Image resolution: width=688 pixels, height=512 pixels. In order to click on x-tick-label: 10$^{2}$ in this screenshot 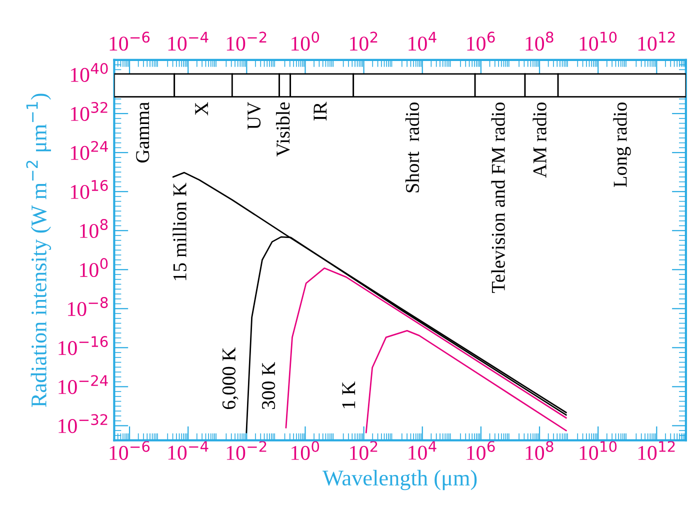, I will do `click(364, 450)`.